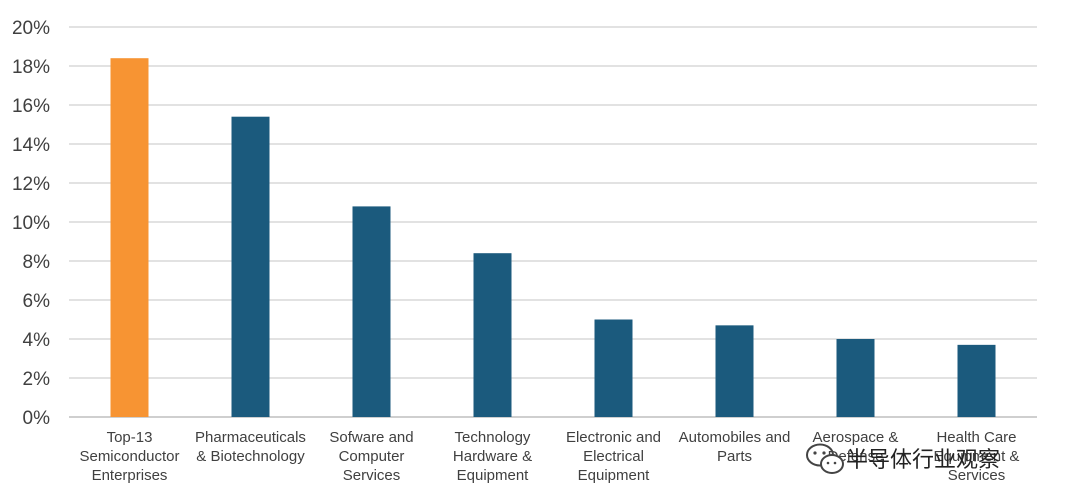  What do you see at coordinates (493, 437) in the screenshot?
I see `category-label-line: Technology` at bounding box center [493, 437].